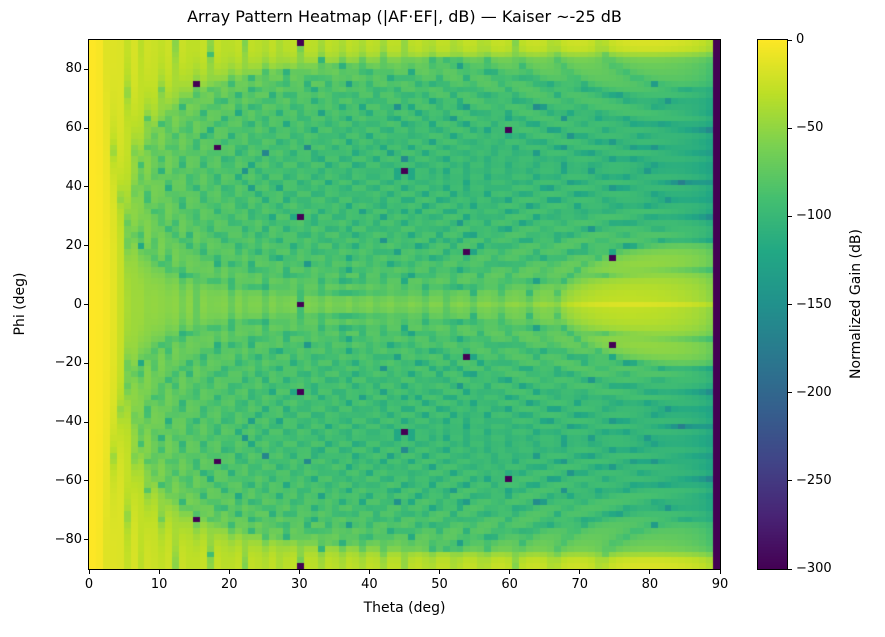 This screenshot has height=637, width=885. I want to click on y-tick-label: 40, so click(73, 186).